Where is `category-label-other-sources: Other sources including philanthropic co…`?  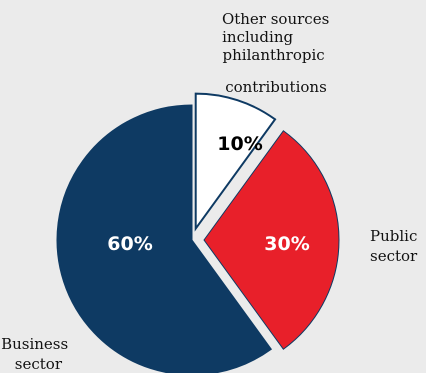
category-label-other-sources: Other sources including philanthropic co… is located at coordinates (278, 53).